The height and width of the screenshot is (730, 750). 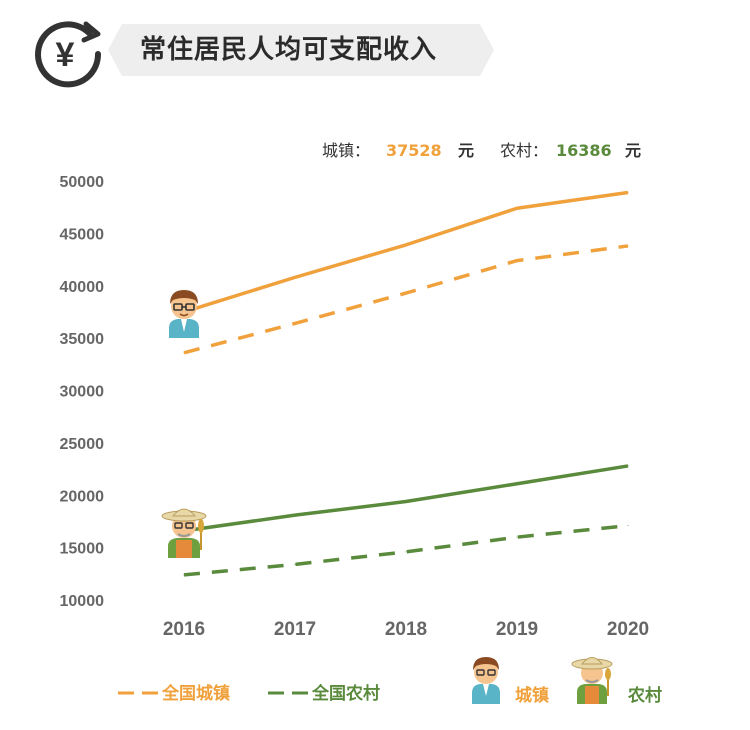 I want to click on summary-rural-unit: 元, so click(x=633, y=150).